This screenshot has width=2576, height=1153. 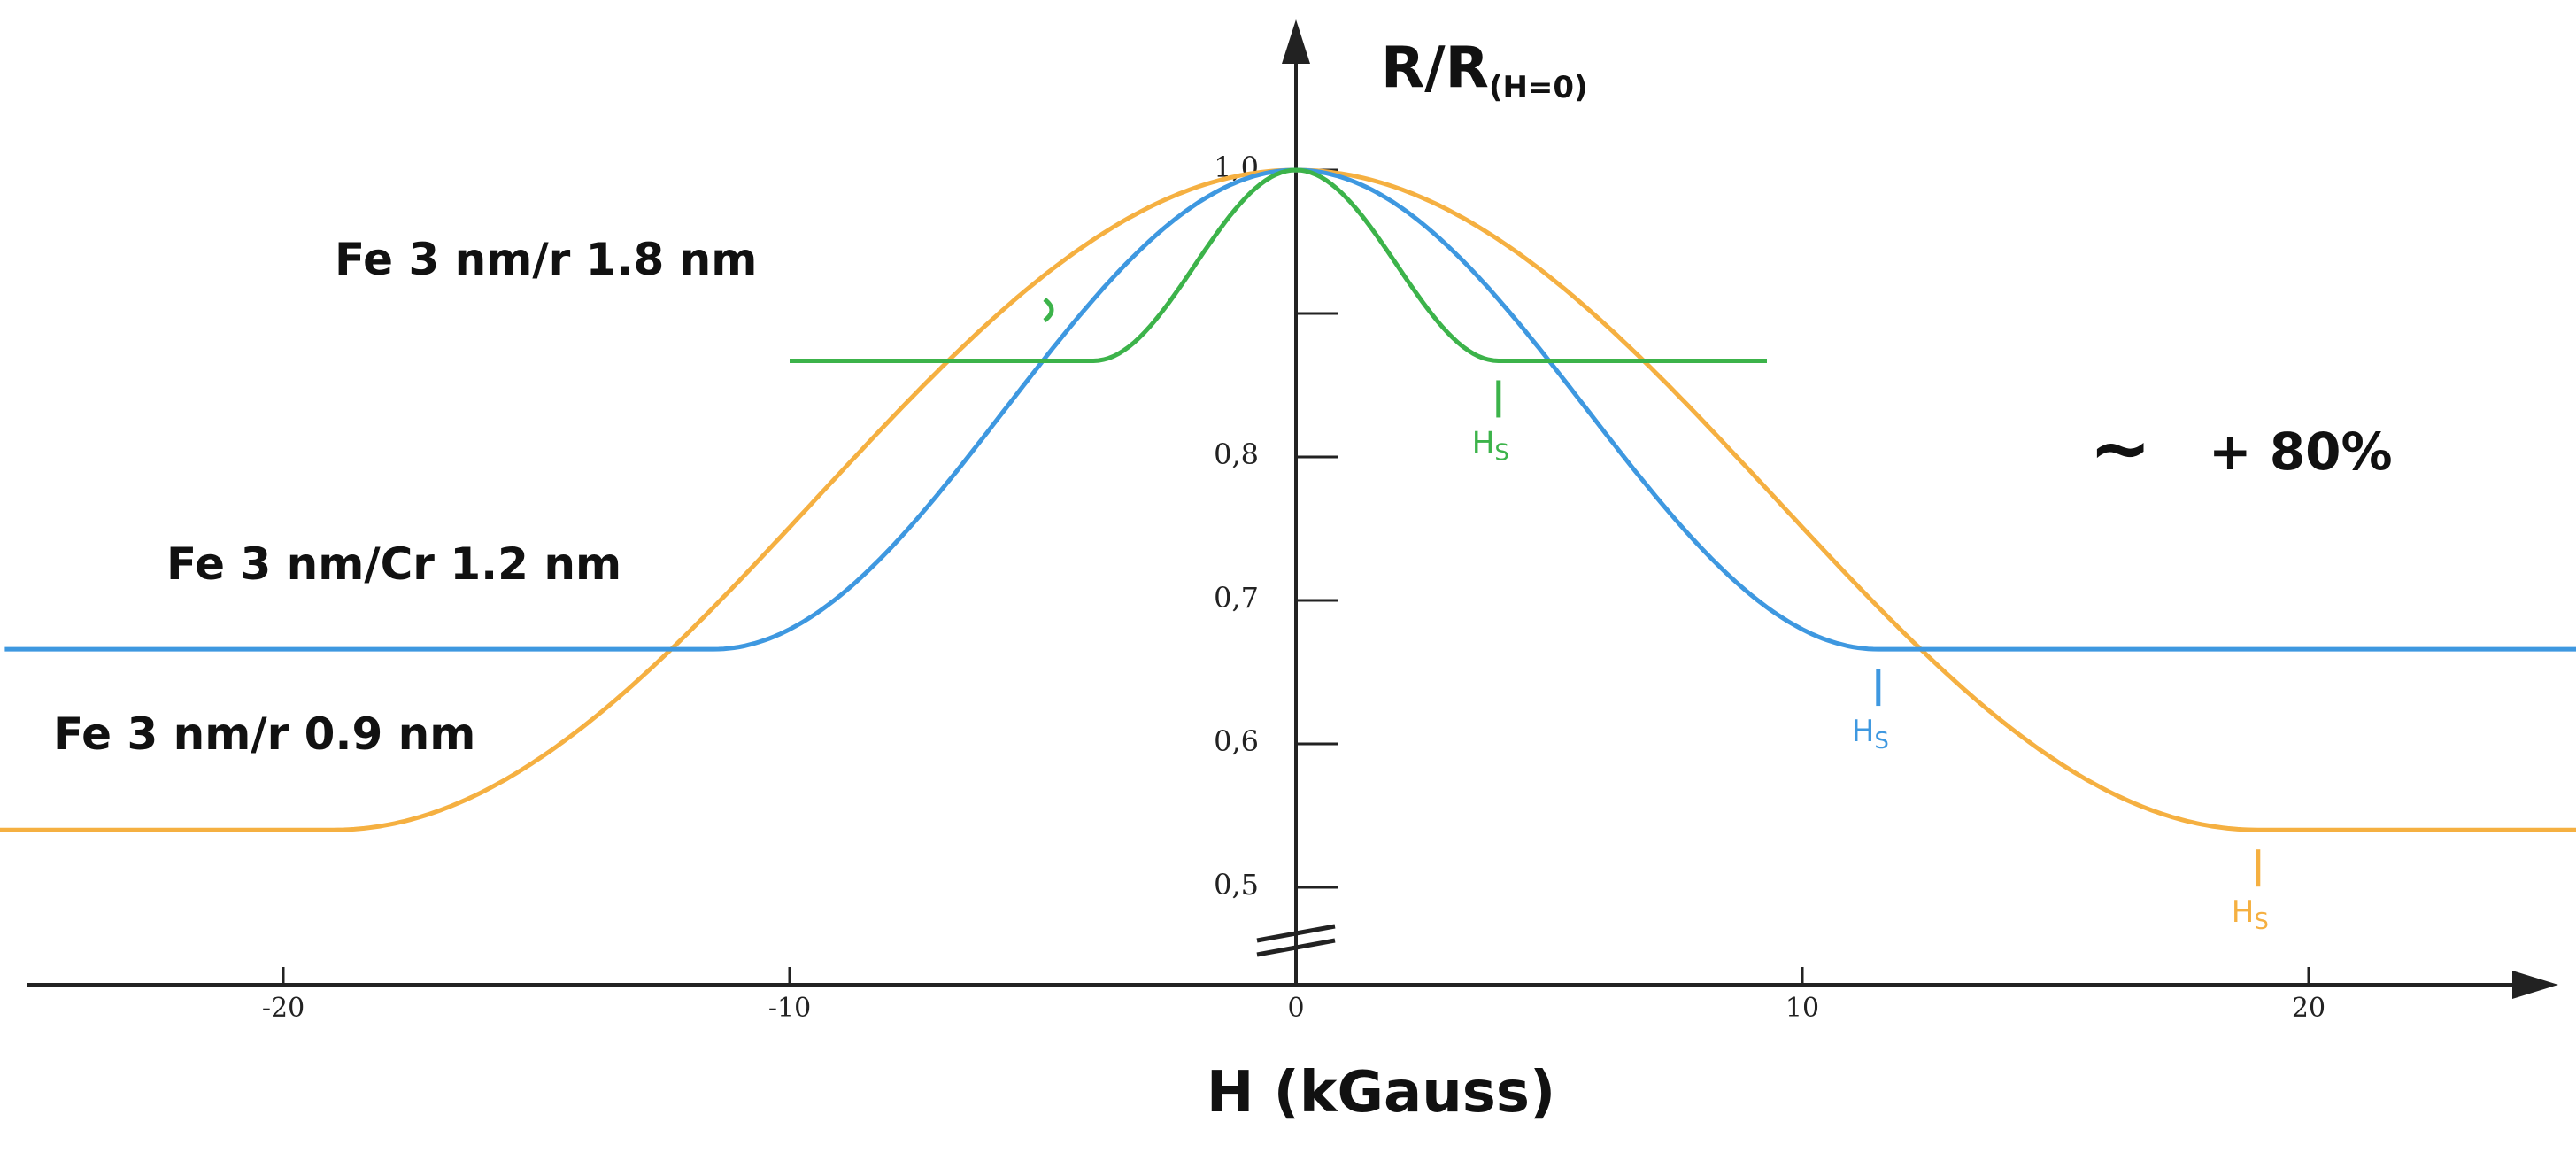 I want to click on range-annotation: ∼ + 80%, so click(x=2241, y=448).